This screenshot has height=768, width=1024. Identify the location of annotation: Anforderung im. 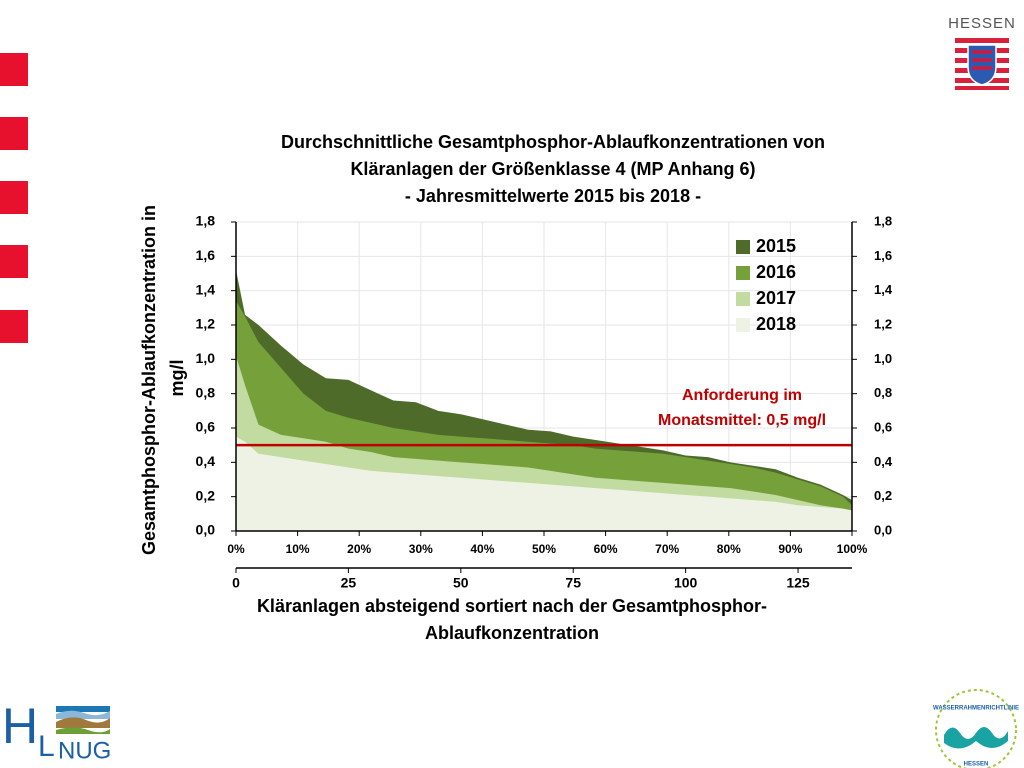
(742, 395).